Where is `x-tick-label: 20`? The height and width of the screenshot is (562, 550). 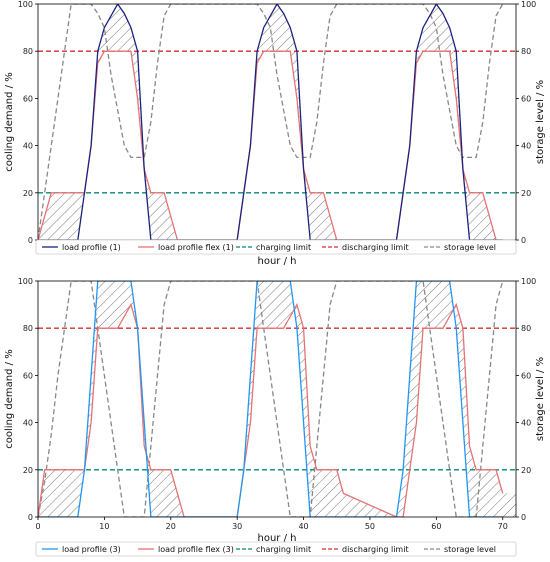
x-tick-label: 20 is located at coordinates (171, 526).